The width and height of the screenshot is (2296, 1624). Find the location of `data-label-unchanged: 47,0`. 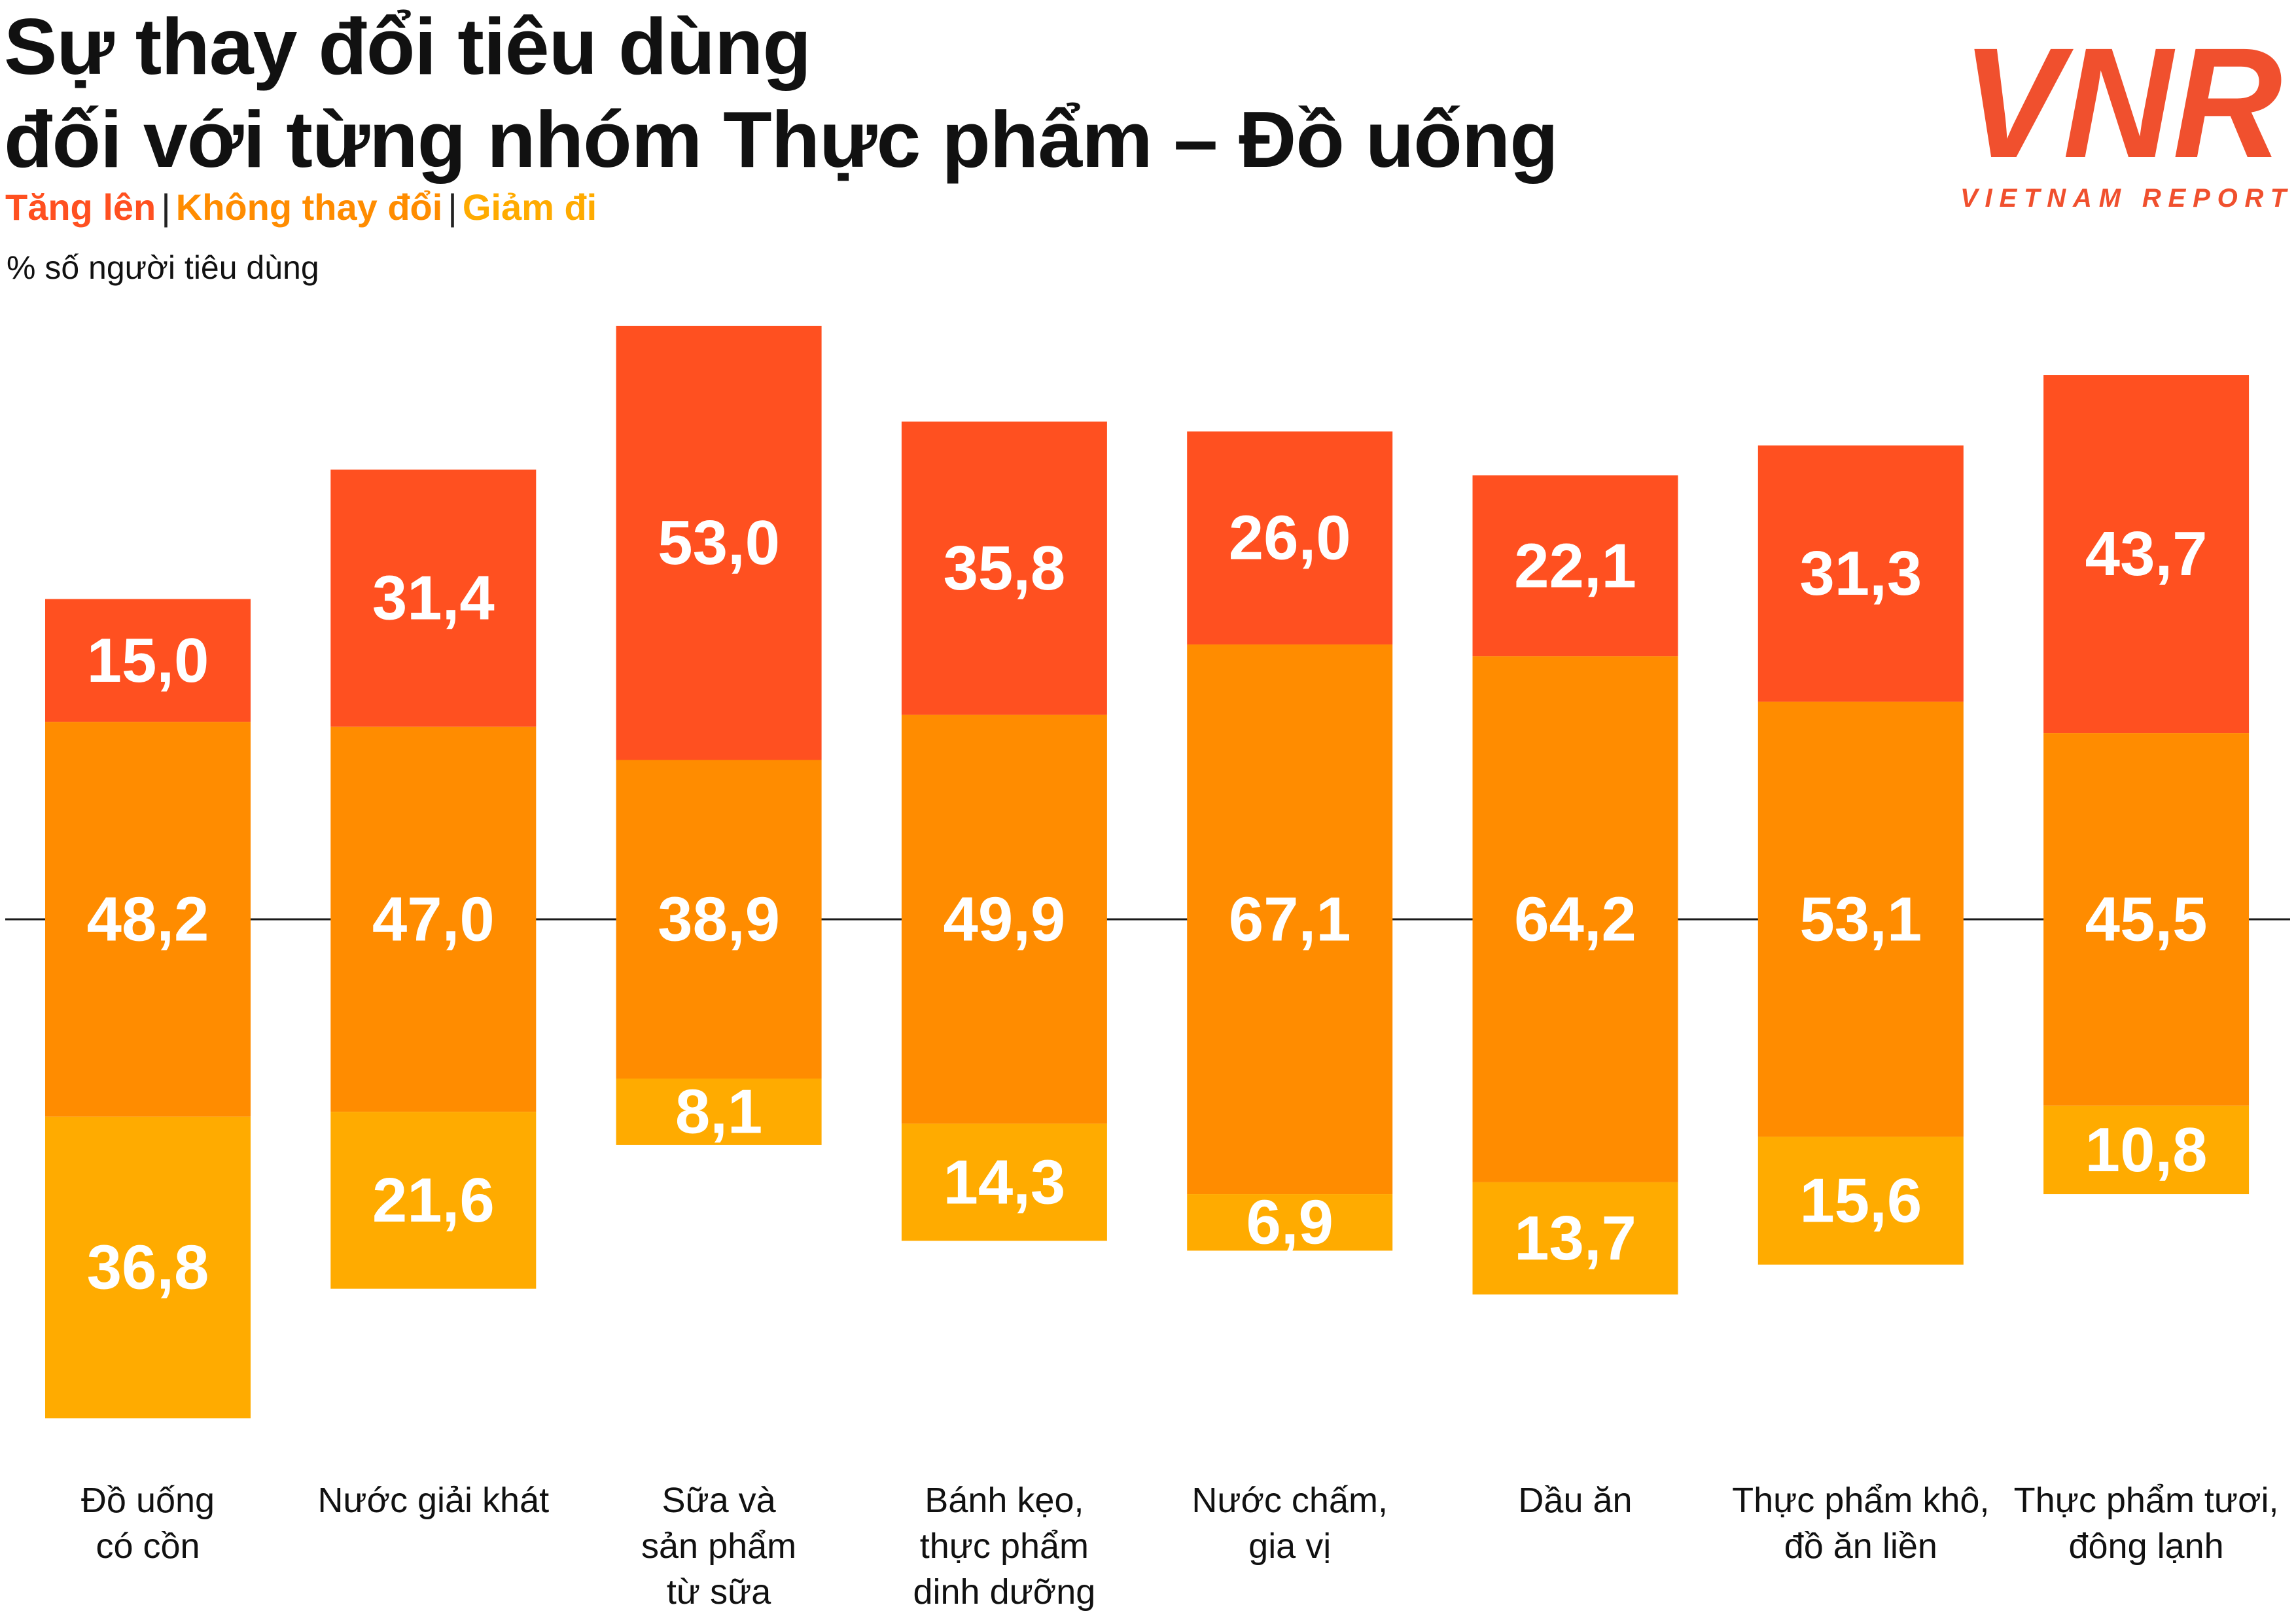

data-label-unchanged: 47,0 is located at coordinates (433, 920).